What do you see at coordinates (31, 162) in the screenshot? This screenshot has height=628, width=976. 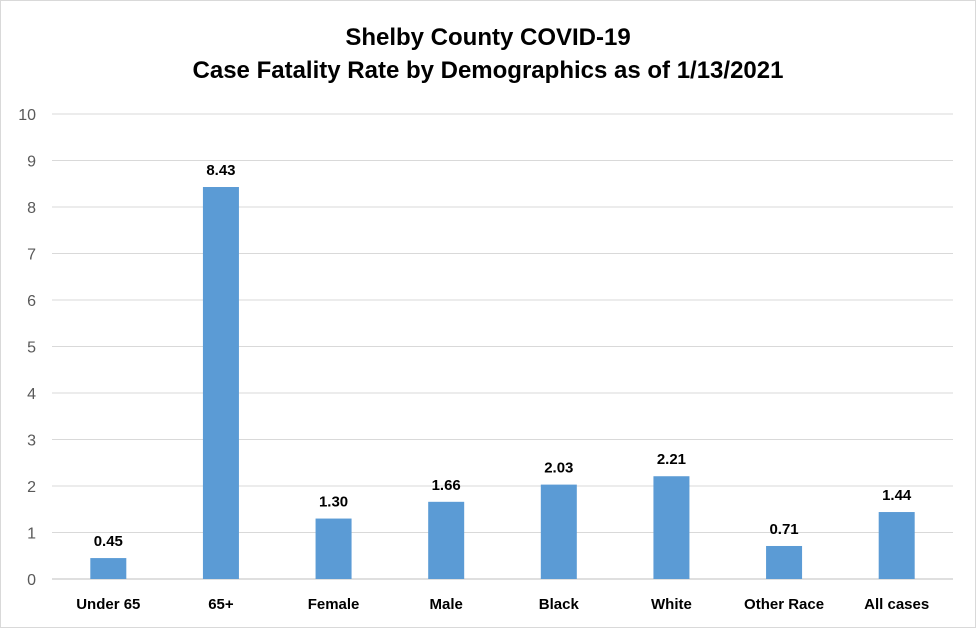 I see `y-tick-label: 9` at bounding box center [31, 162].